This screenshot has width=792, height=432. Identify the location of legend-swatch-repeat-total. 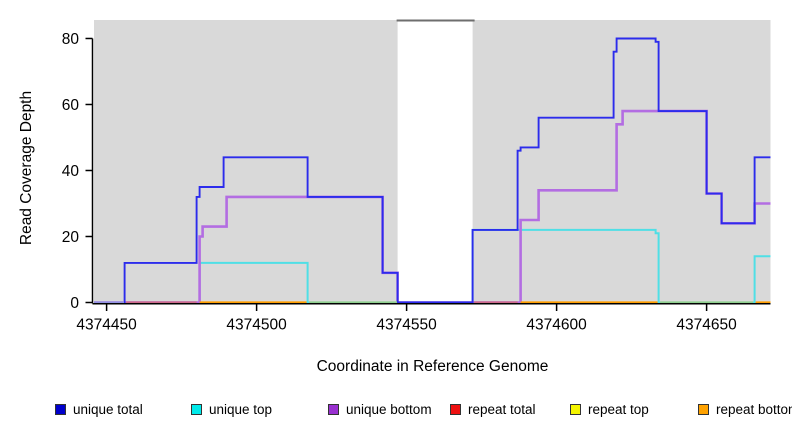
(455, 409).